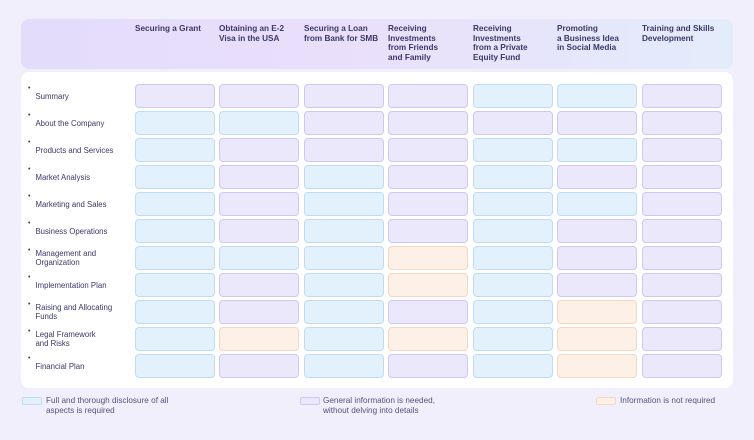  I want to click on row-label-text: Business Operations, so click(71, 231).